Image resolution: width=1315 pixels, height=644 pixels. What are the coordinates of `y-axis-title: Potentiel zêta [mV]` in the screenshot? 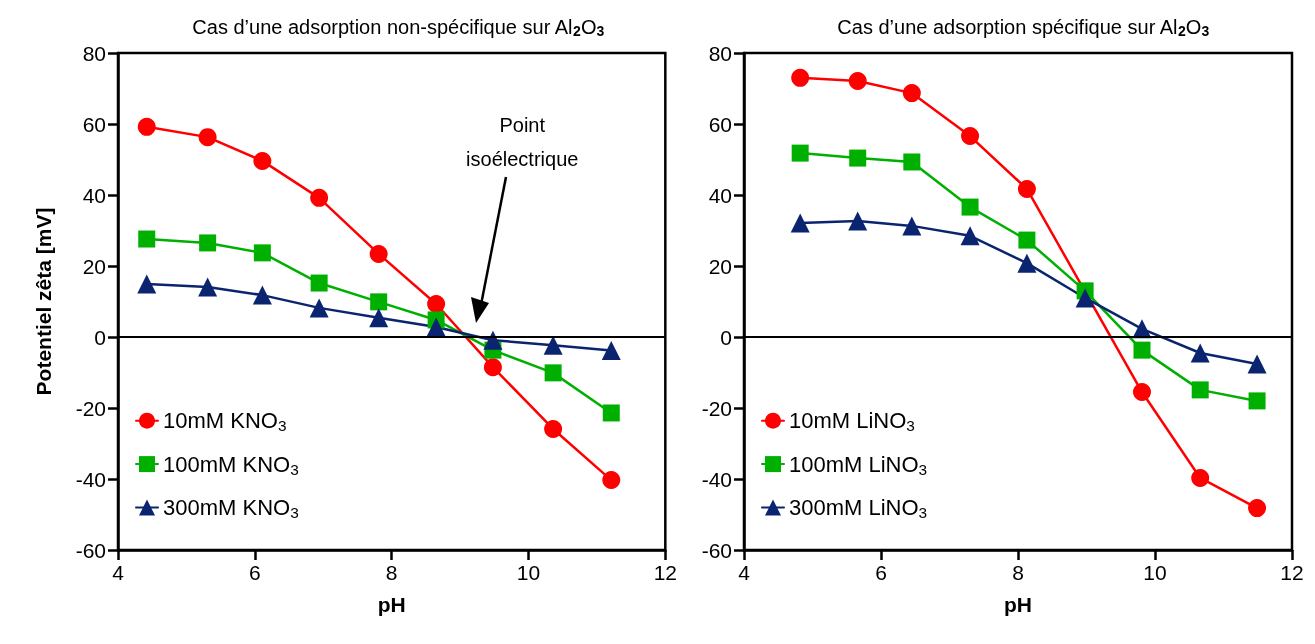 It's located at (43, 301).